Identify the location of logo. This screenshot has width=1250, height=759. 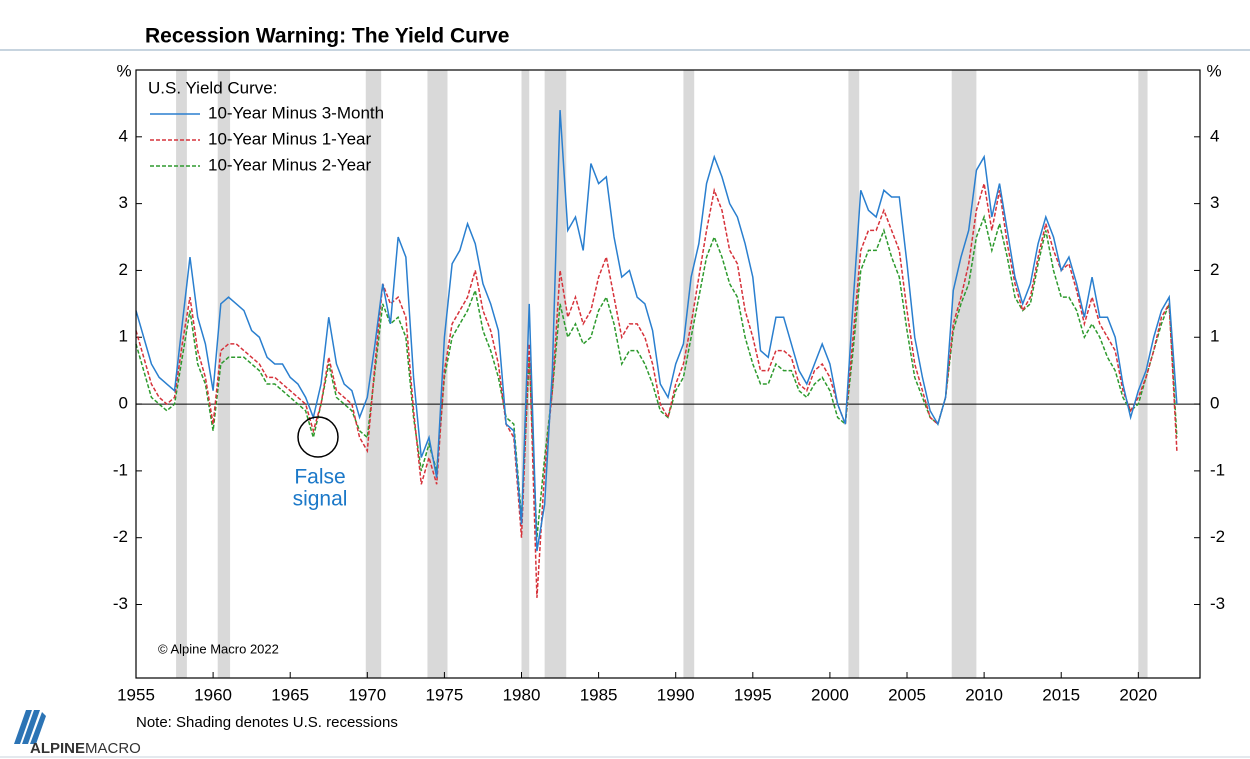
(30, 727).